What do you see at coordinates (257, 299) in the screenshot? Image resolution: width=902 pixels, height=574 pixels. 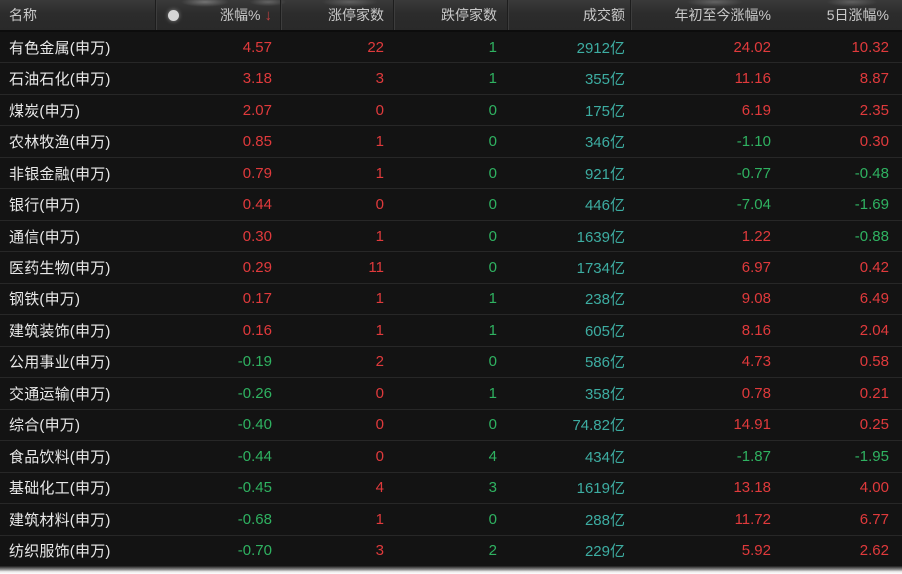 I see `cell-change-pct: 0.17` at bounding box center [257, 299].